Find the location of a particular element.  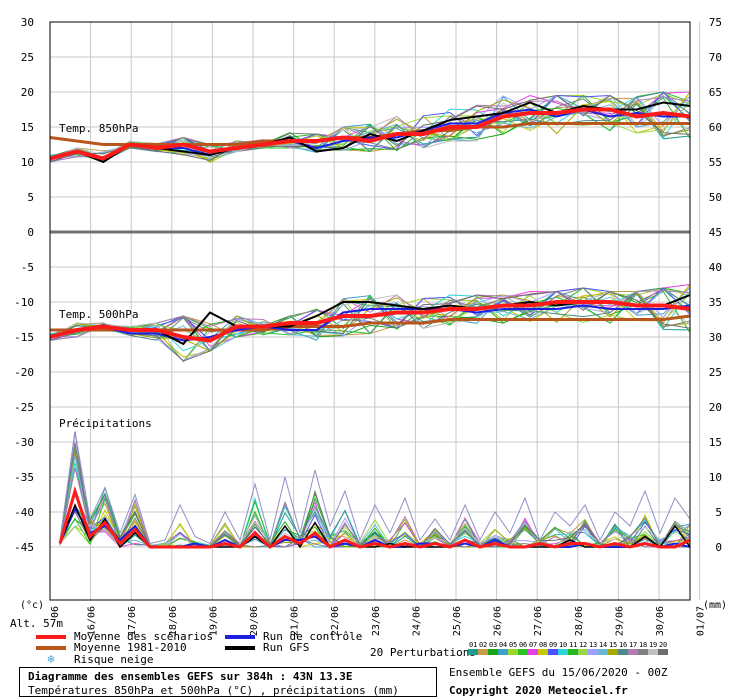

date-label: 19/06 is located at coordinates (213, 621).